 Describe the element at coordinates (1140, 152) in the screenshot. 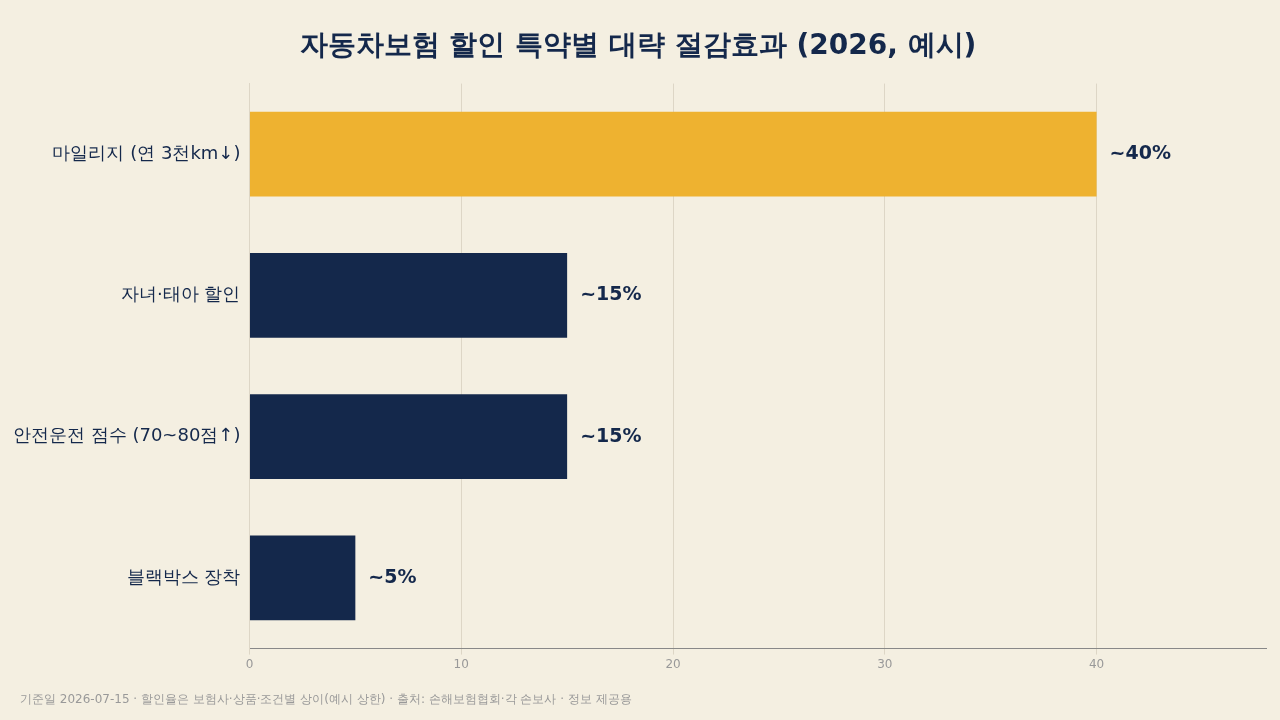

I see `data-label: ~40%` at that location.